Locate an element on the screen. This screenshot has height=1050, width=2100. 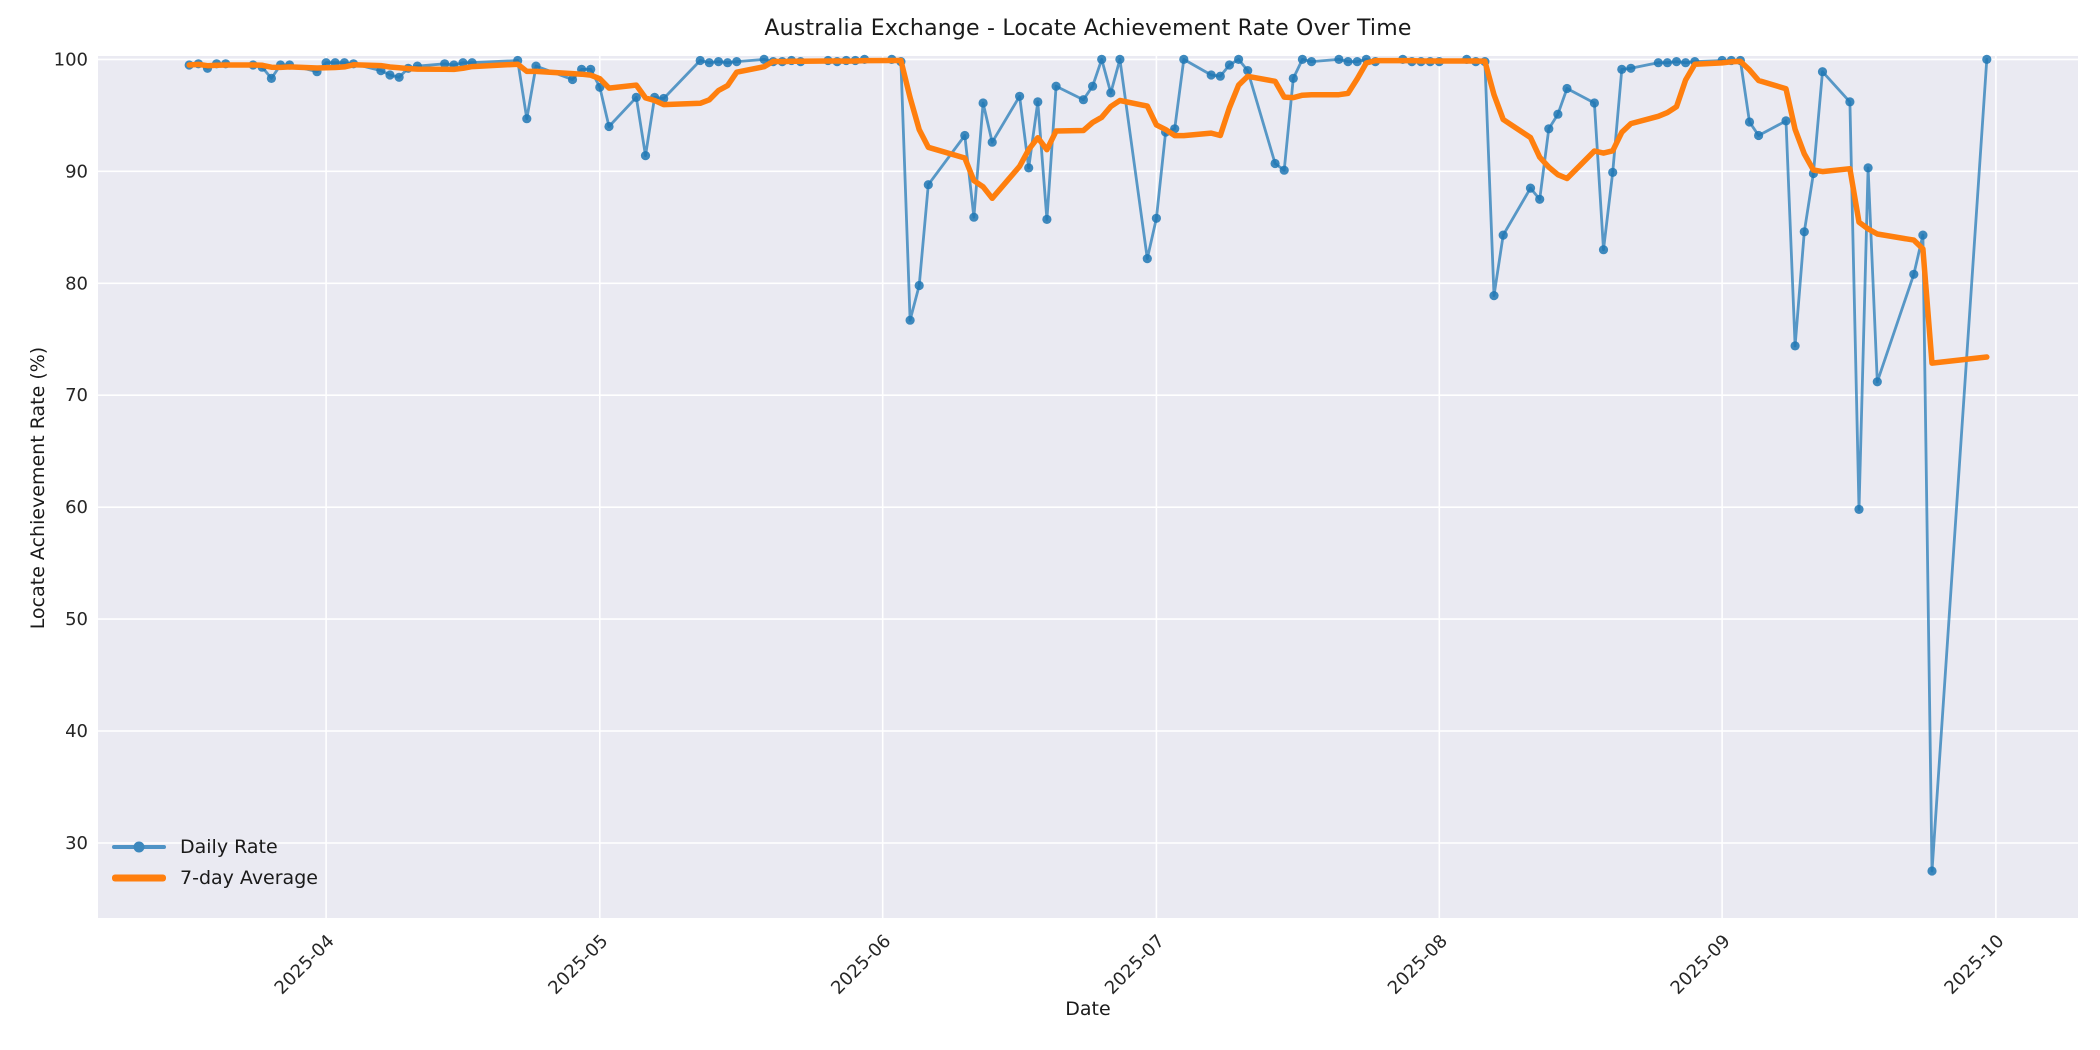
svg-text: 60 is located at coordinates (76, 507).